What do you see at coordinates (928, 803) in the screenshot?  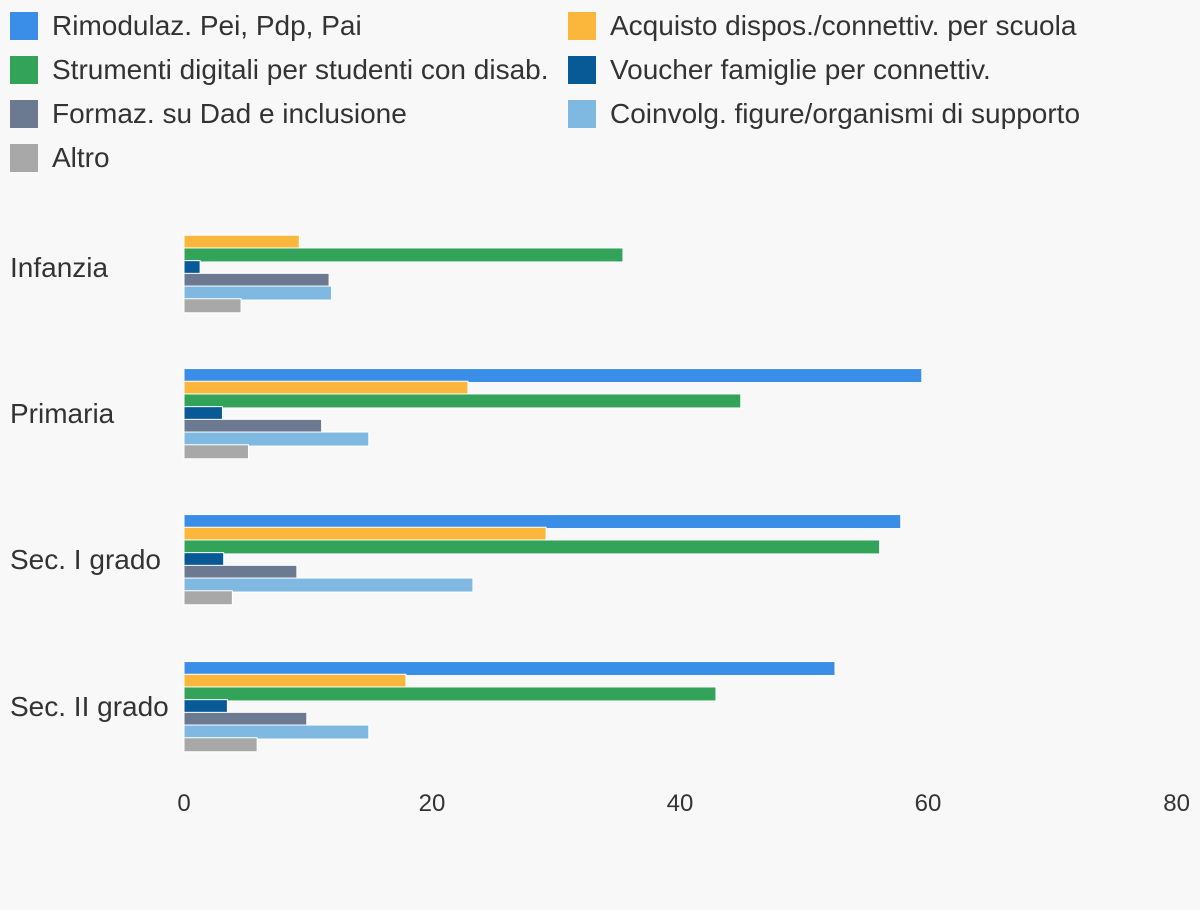 I see `x-tick-label: 60` at bounding box center [928, 803].